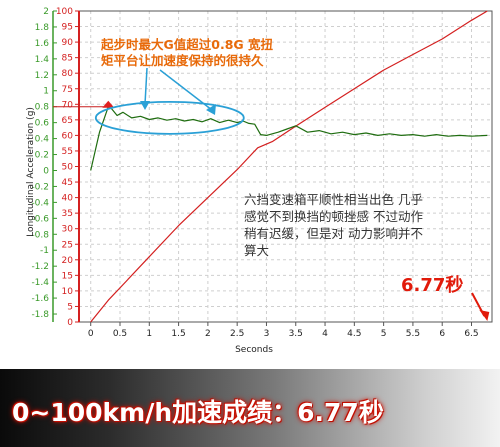  Describe the element at coordinates (40, 203) in the screenshot. I see `left-tick-label-12: -0.4` at that location.